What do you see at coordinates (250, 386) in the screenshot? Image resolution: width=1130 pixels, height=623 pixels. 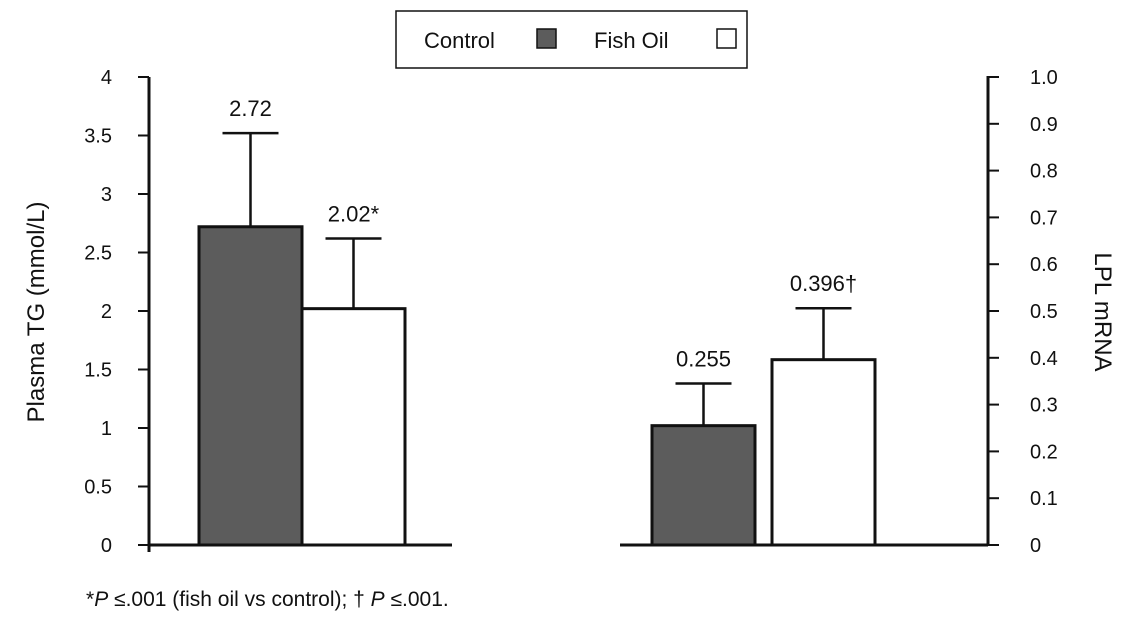 I see `bar-tg-control` at bounding box center [250, 386].